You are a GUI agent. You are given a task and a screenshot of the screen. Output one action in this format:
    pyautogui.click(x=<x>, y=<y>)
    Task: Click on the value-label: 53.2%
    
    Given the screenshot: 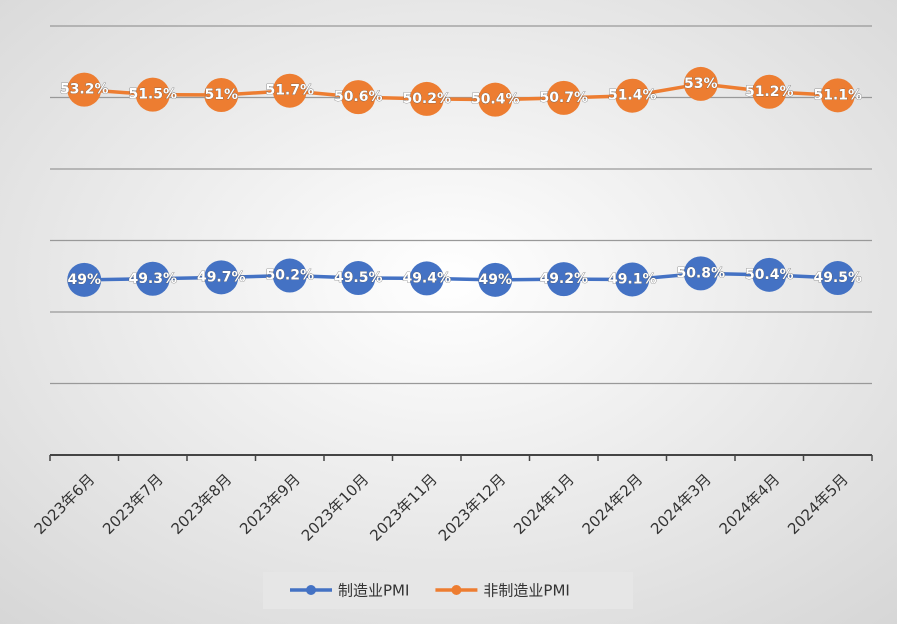 What is the action you would take?
    pyautogui.click(x=84, y=90)
    